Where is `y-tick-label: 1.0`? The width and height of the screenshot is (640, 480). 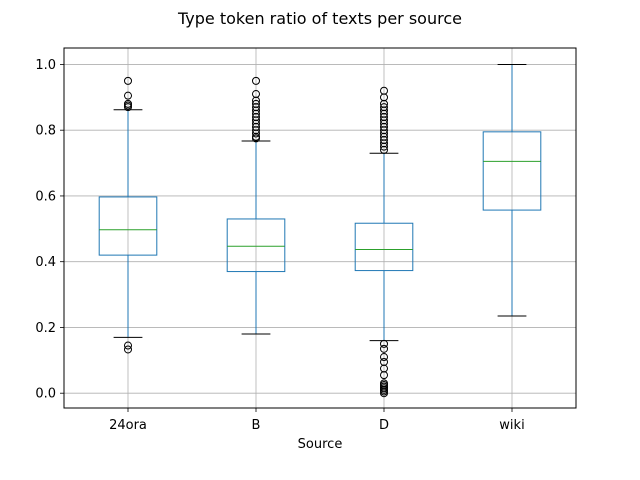 y-tick-label: 1.0 is located at coordinates (45, 65).